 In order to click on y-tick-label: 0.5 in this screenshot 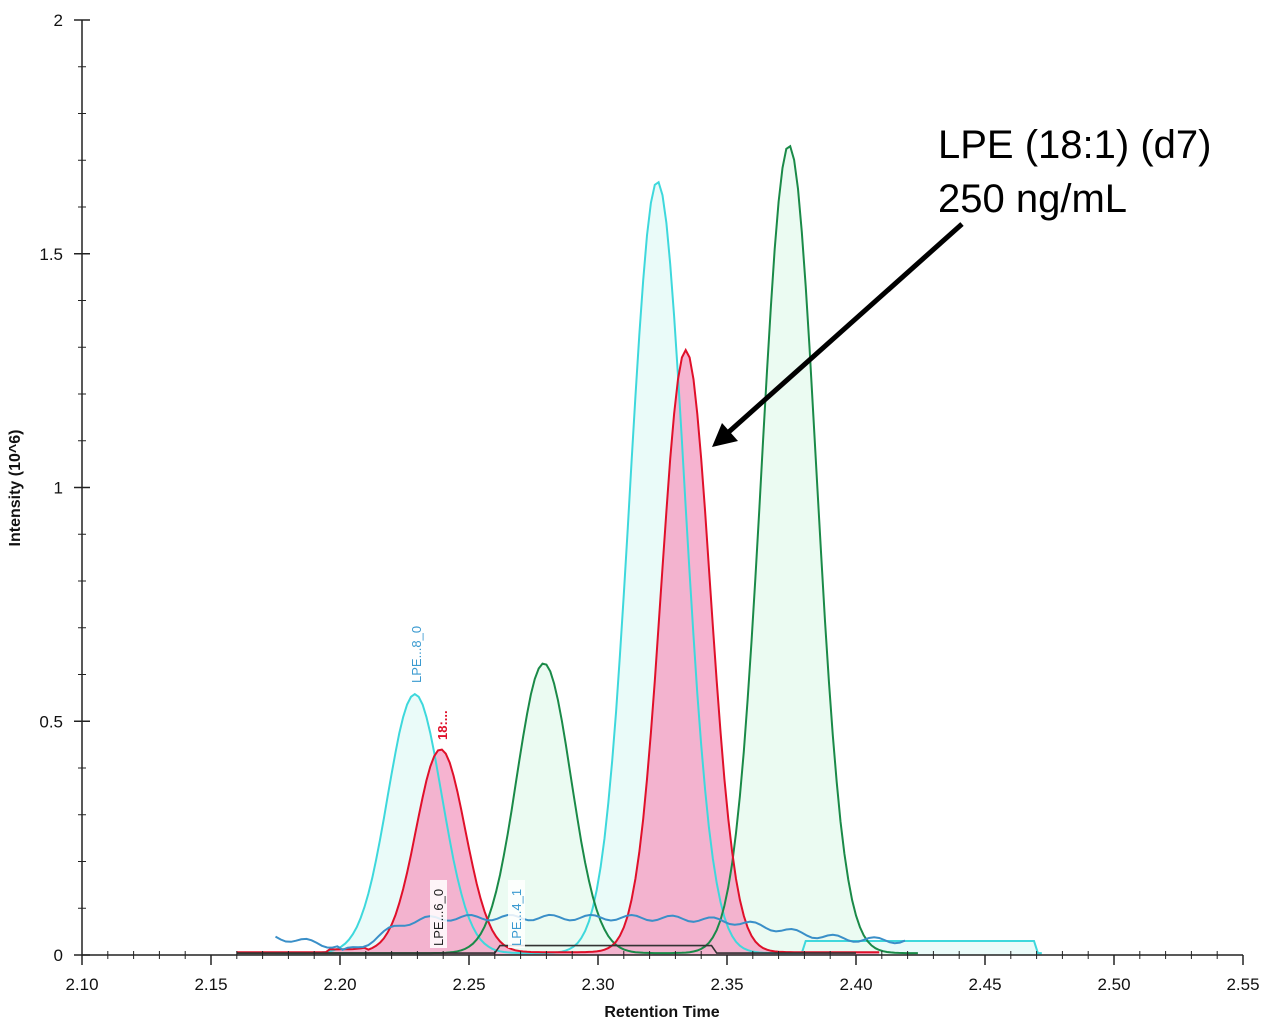, I will do `click(51, 721)`.